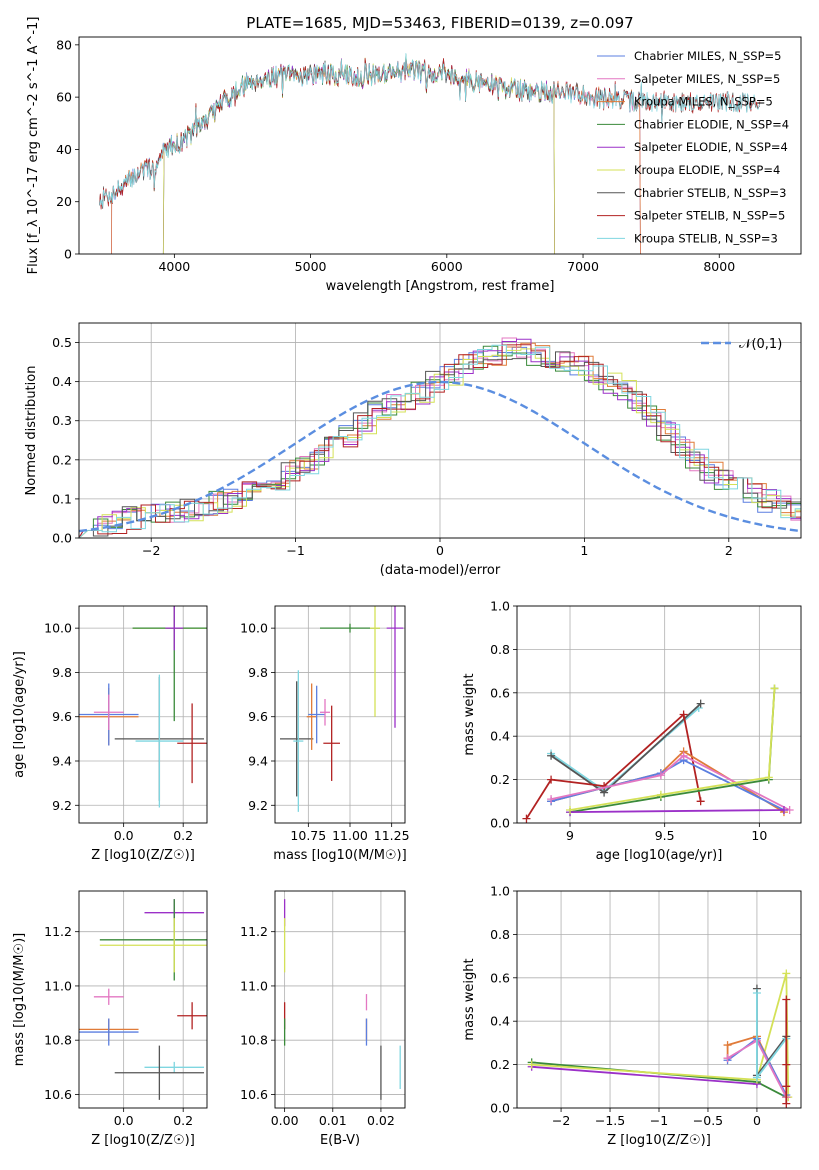 This screenshot has height=1170, width=819. What do you see at coordinates (174, 266) in the screenshot?
I see `x-tick-label: 4000` at bounding box center [174, 266].